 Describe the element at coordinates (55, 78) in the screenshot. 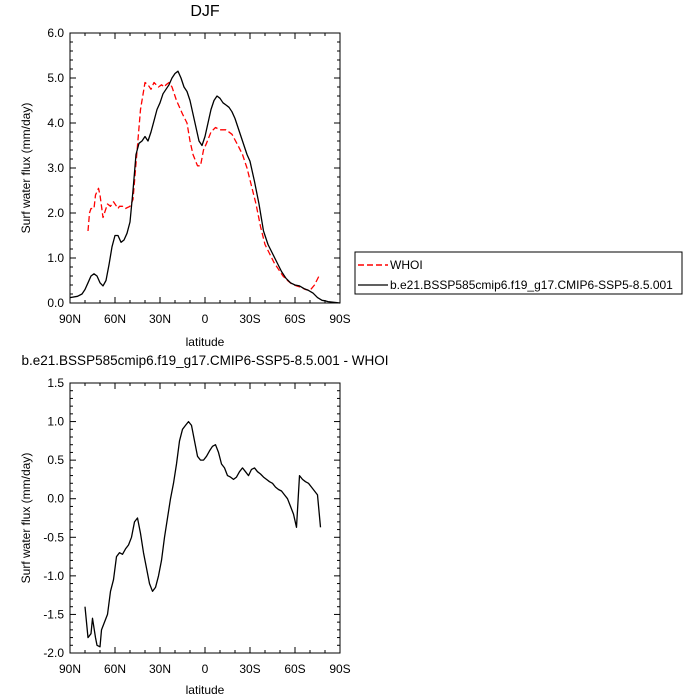

I see `top-y-tick-label: 5.0` at that location.